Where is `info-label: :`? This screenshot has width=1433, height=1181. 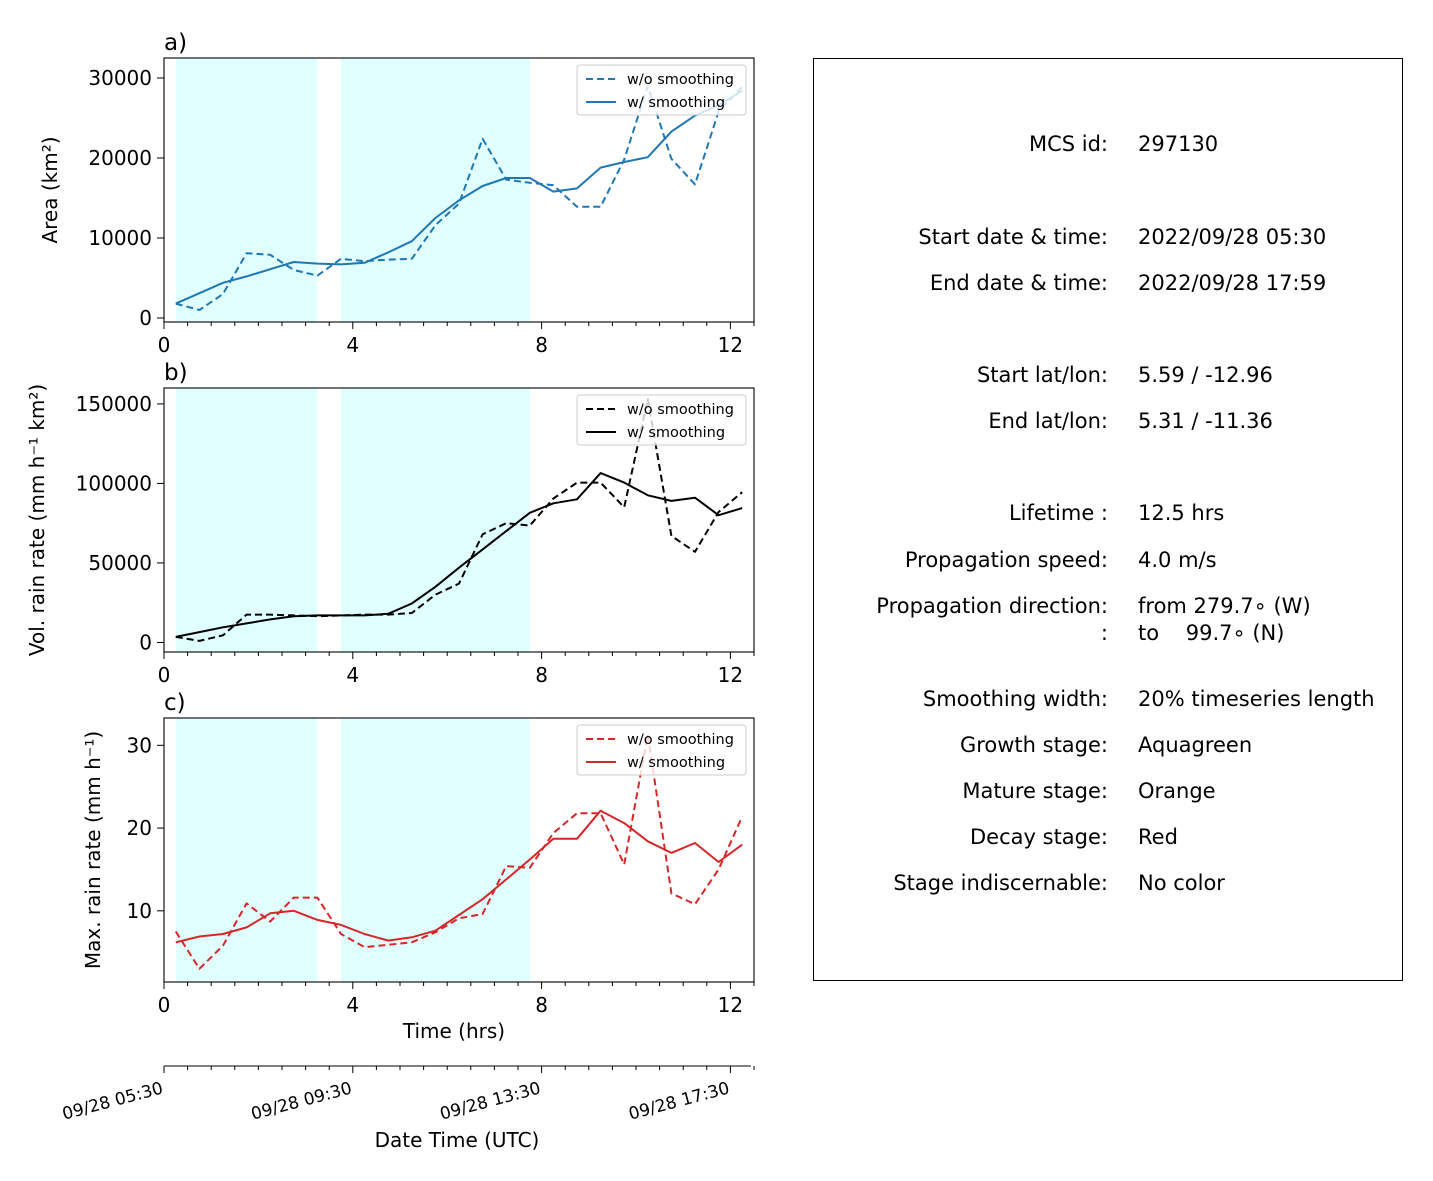
info-label: : is located at coordinates (1104, 633).